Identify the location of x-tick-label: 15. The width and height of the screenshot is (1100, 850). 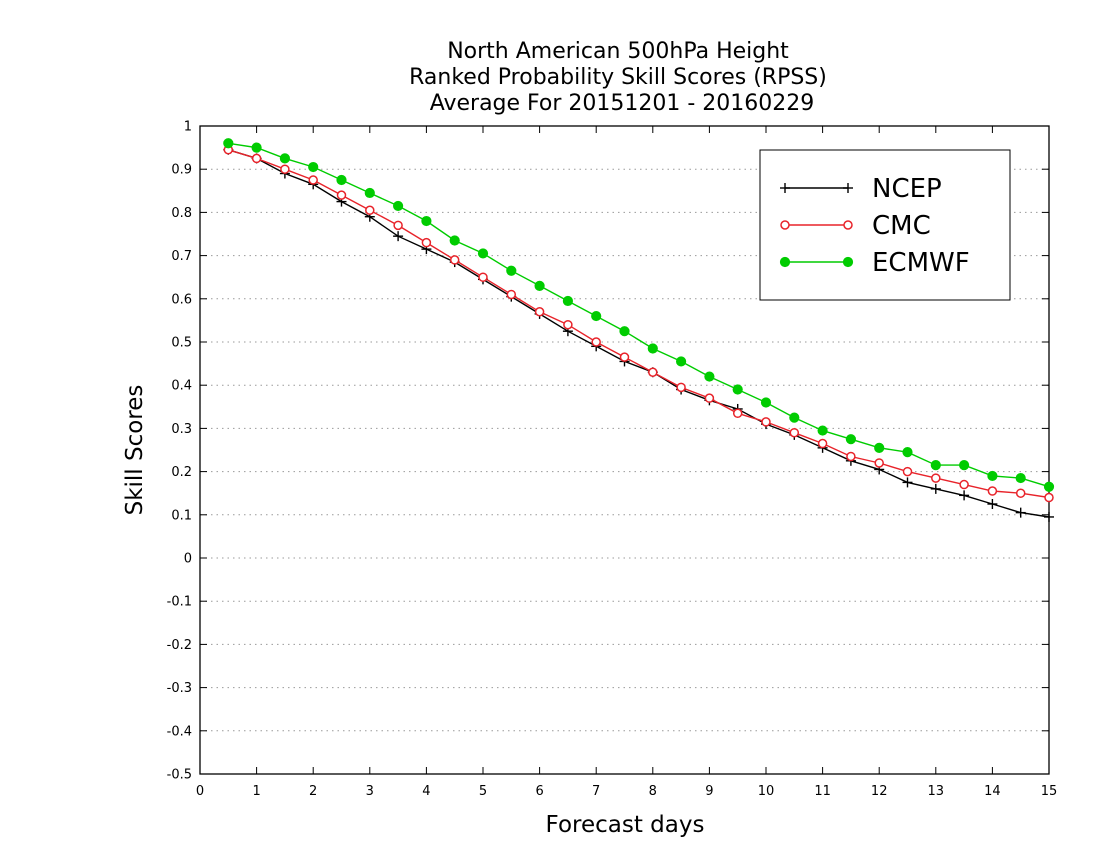
(1049, 791).